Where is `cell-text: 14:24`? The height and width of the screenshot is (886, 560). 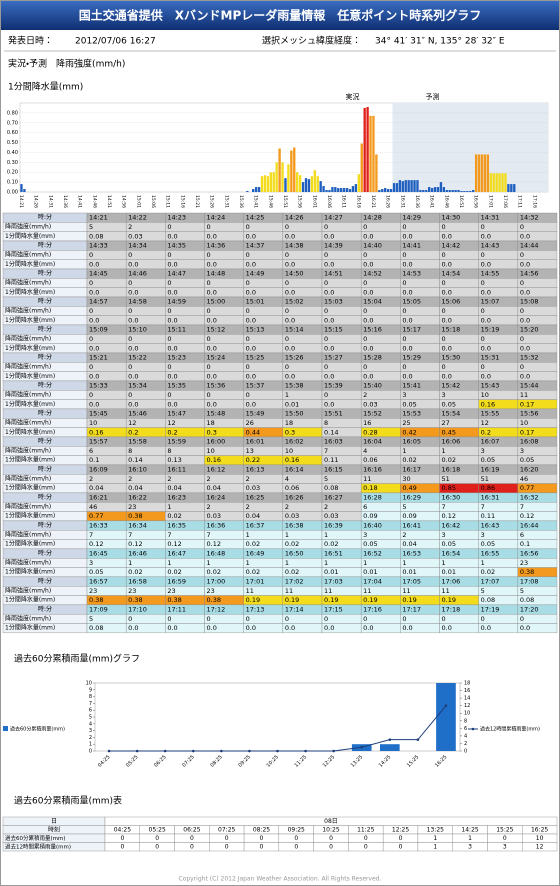
cell-text: 14:24 is located at coordinates (216, 218).